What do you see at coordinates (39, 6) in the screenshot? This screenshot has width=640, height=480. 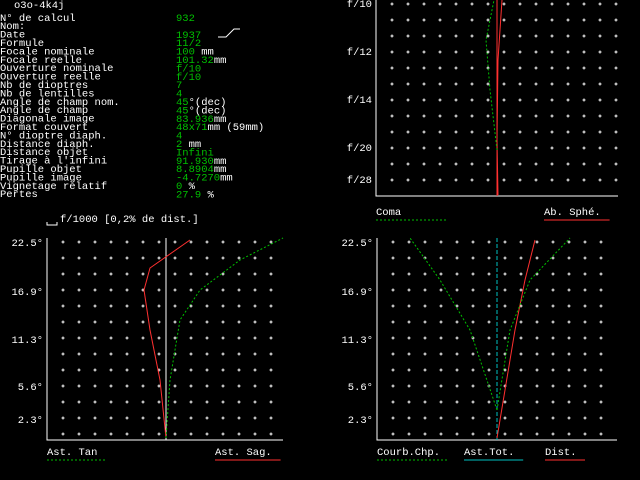 I see `window-title: o3o-4k4j` at bounding box center [39, 6].